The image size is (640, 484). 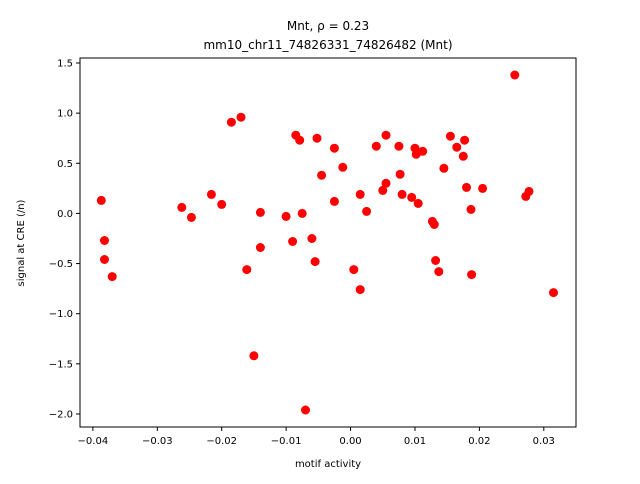 What do you see at coordinates (61, 364) in the screenshot?
I see `y-tick-label: −1.5` at bounding box center [61, 364].